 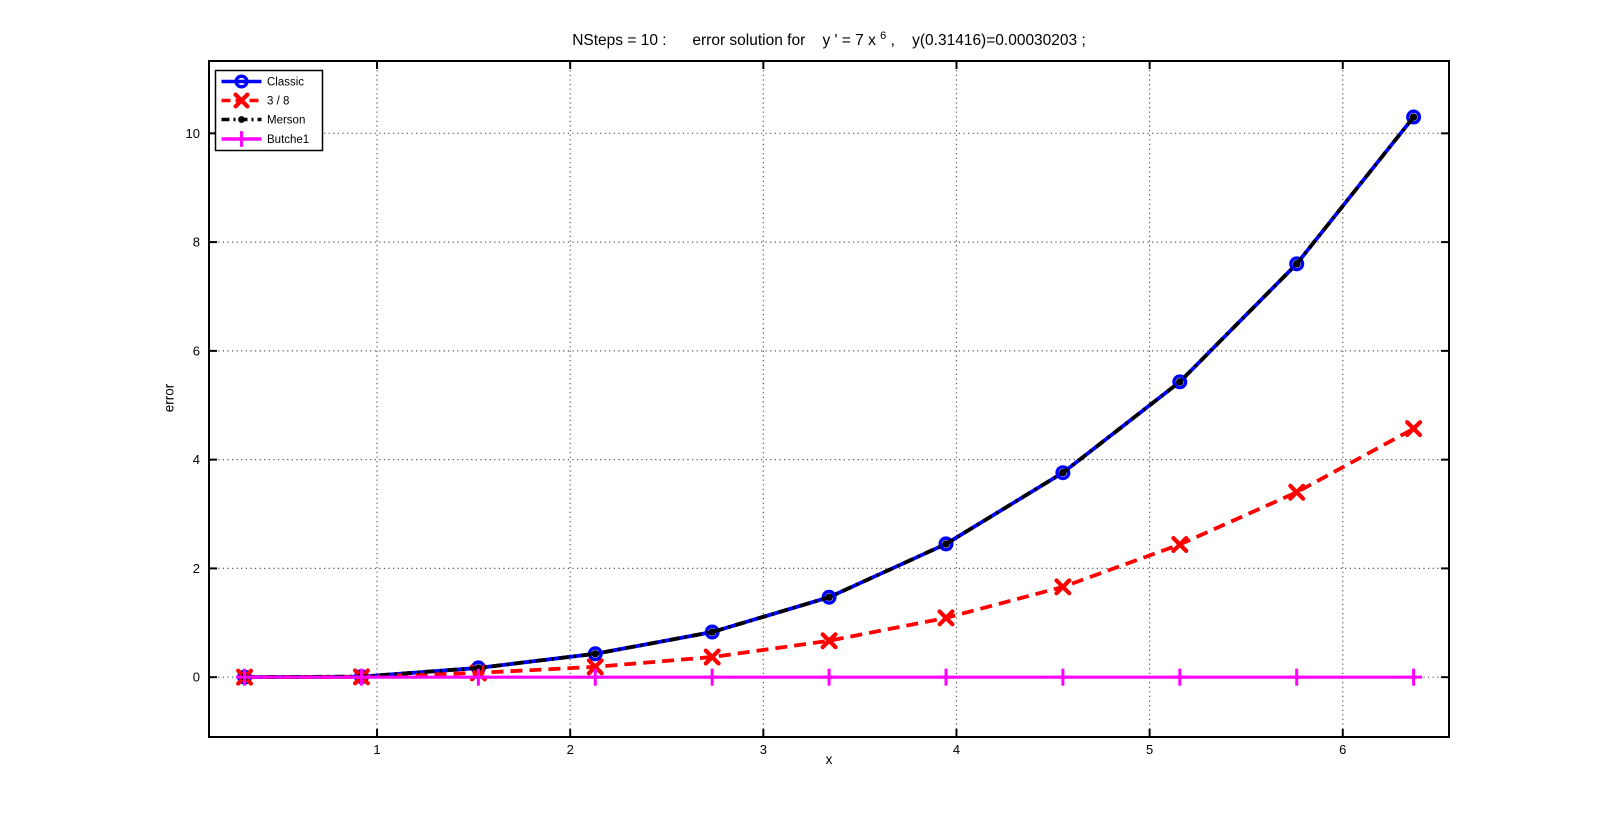 I want to click on legend-label: Butche1, so click(x=288, y=140).